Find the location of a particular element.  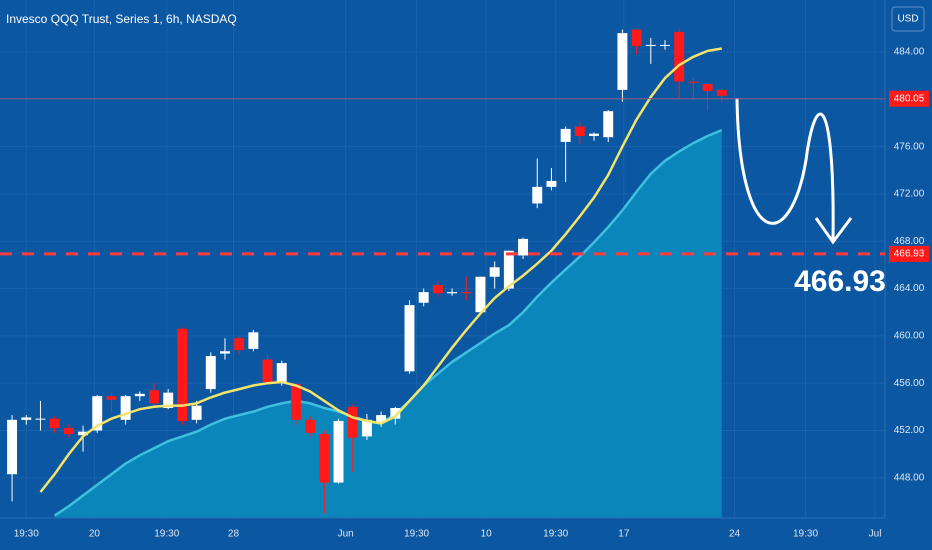

y-tick-label: 456.00 is located at coordinates (909, 383).